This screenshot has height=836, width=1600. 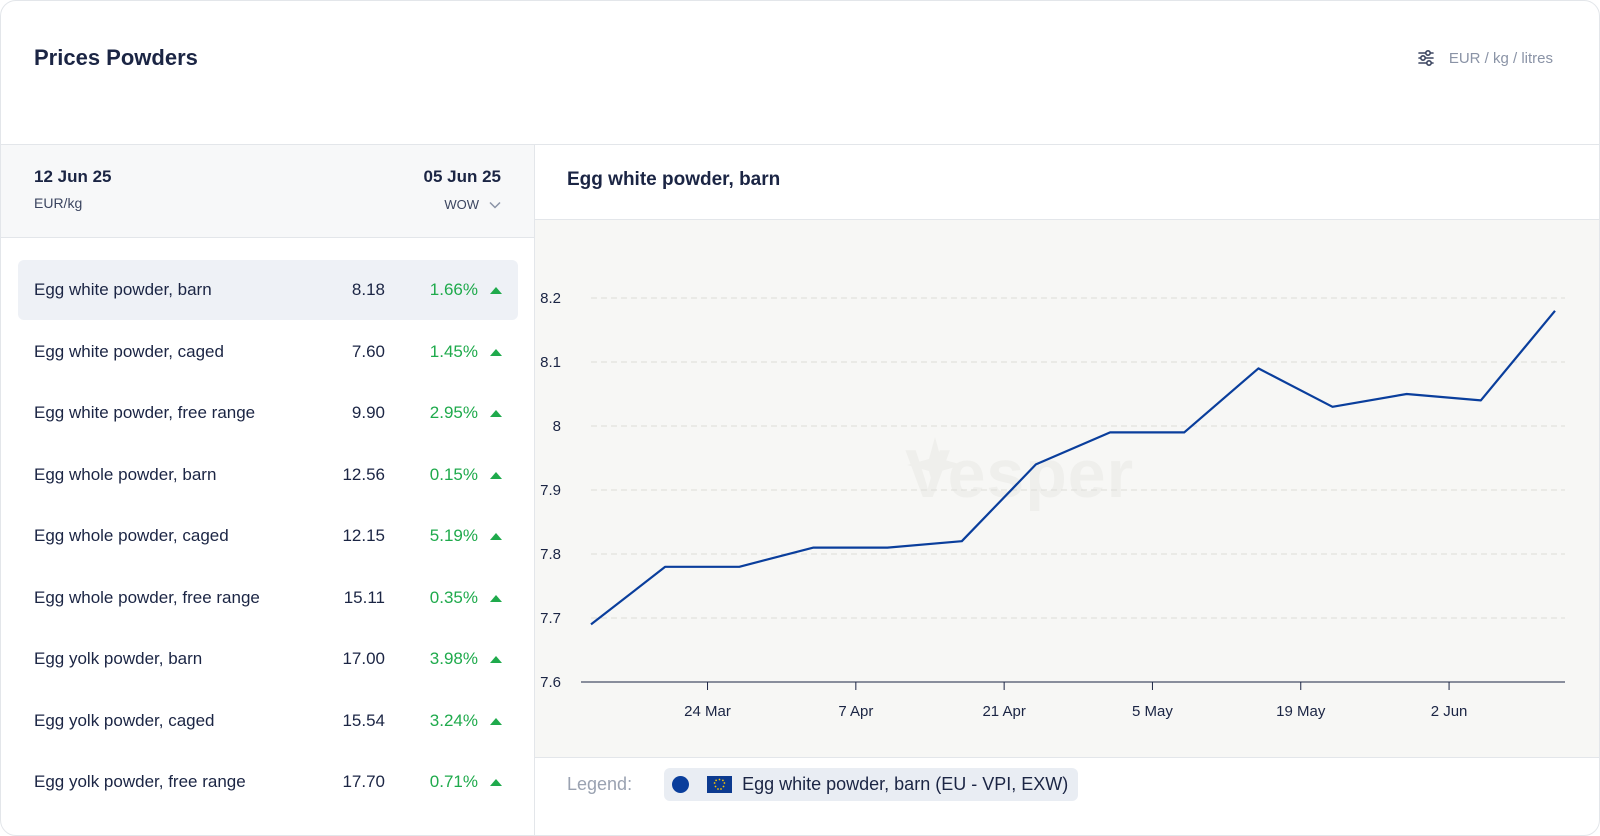 What do you see at coordinates (453, 597) in the screenshot?
I see `price-change: 0.35%` at bounding box center [453, 597].